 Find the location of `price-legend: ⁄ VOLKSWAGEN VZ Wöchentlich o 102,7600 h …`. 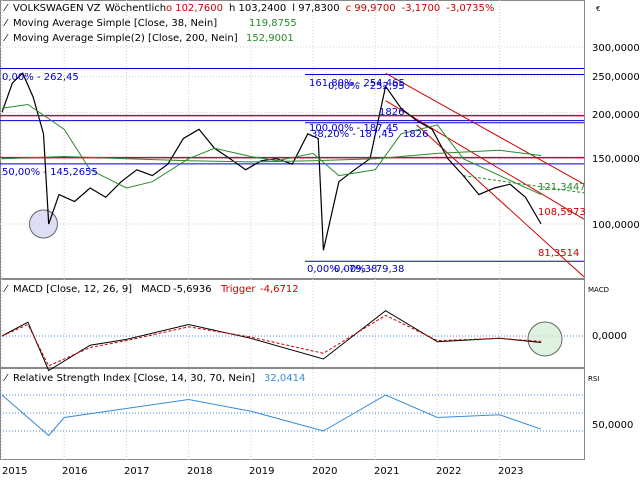

price-legend: ⁄ VOLKSWAGEN VZ Wöchentlich o 102,7600 h … is located at coordinates (301, 23).